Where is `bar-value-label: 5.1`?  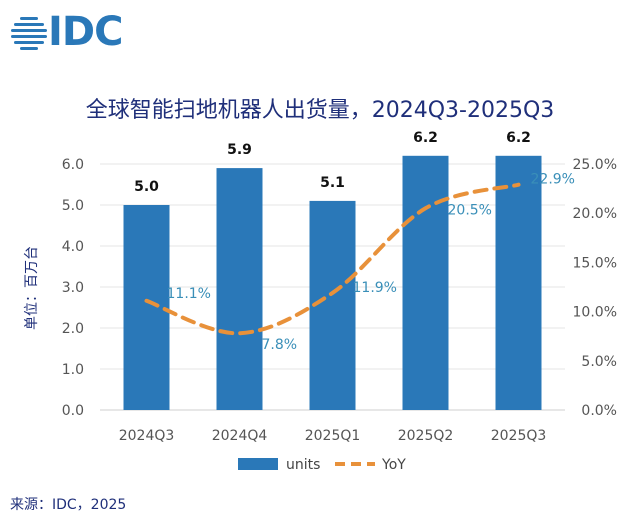 bar-value-label: 5.1 is located at coordinates (332, 183).